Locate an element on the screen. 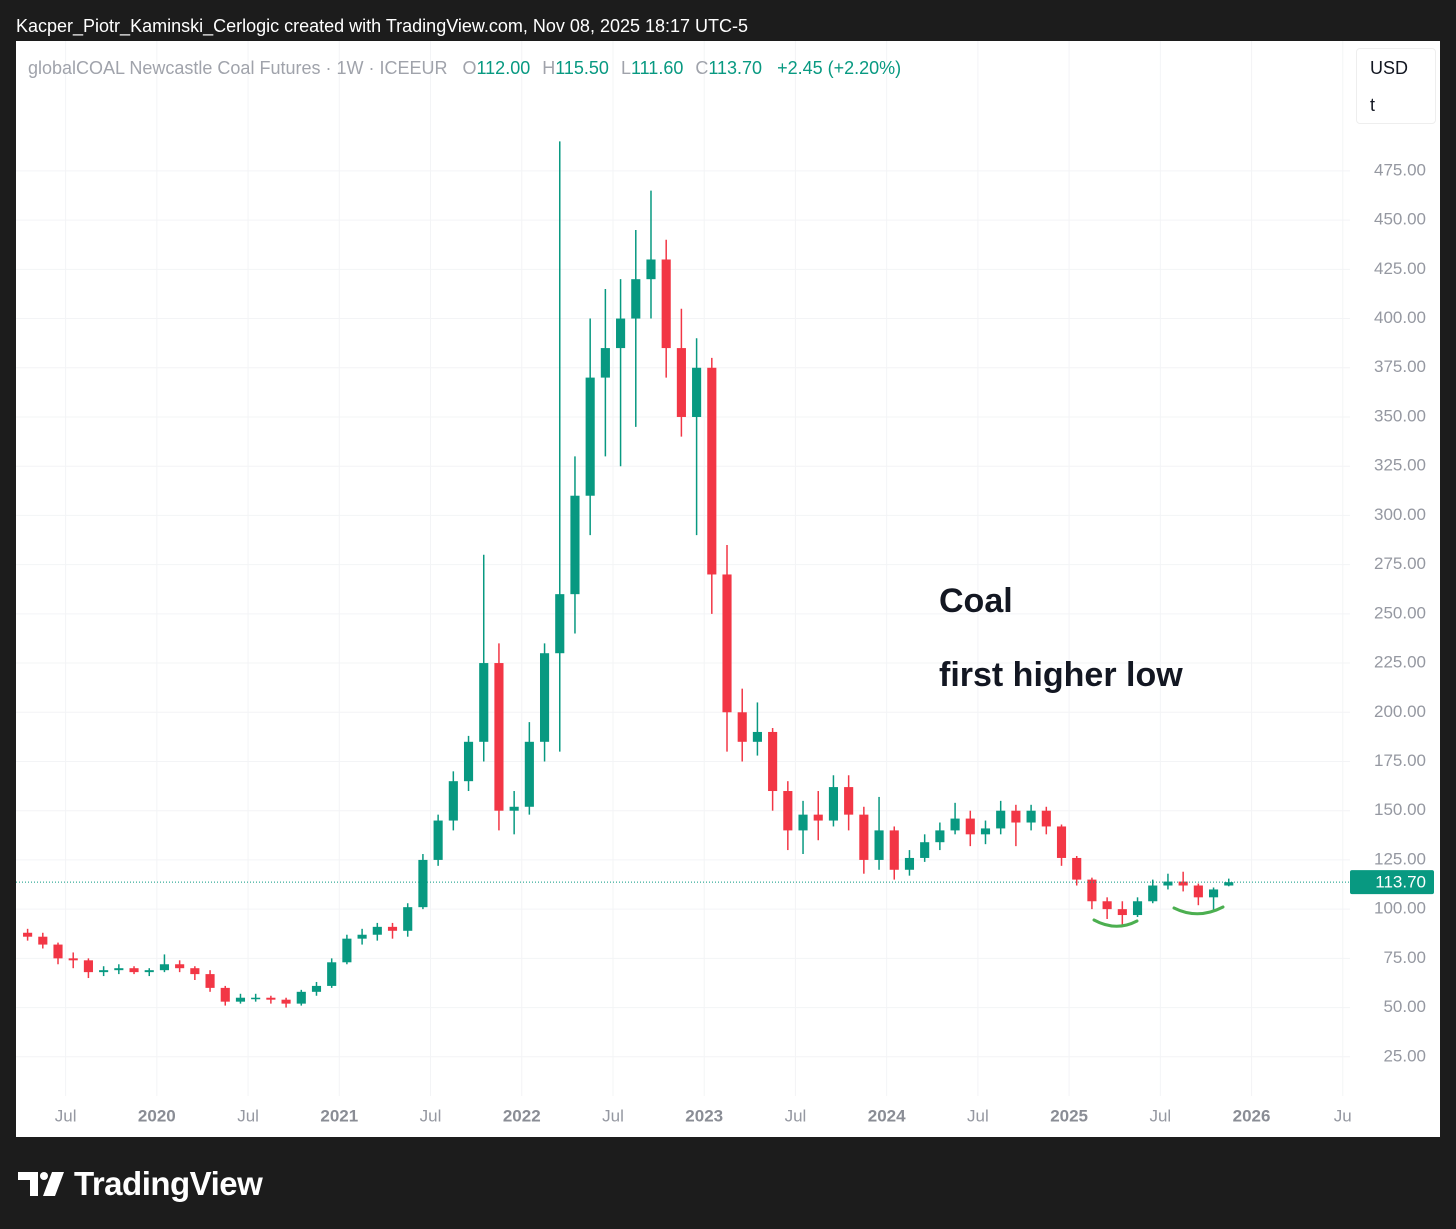 This screenshot has height=1229, width=1456. y-tick-label: 125.00 is located at coordinates (1400, 858).